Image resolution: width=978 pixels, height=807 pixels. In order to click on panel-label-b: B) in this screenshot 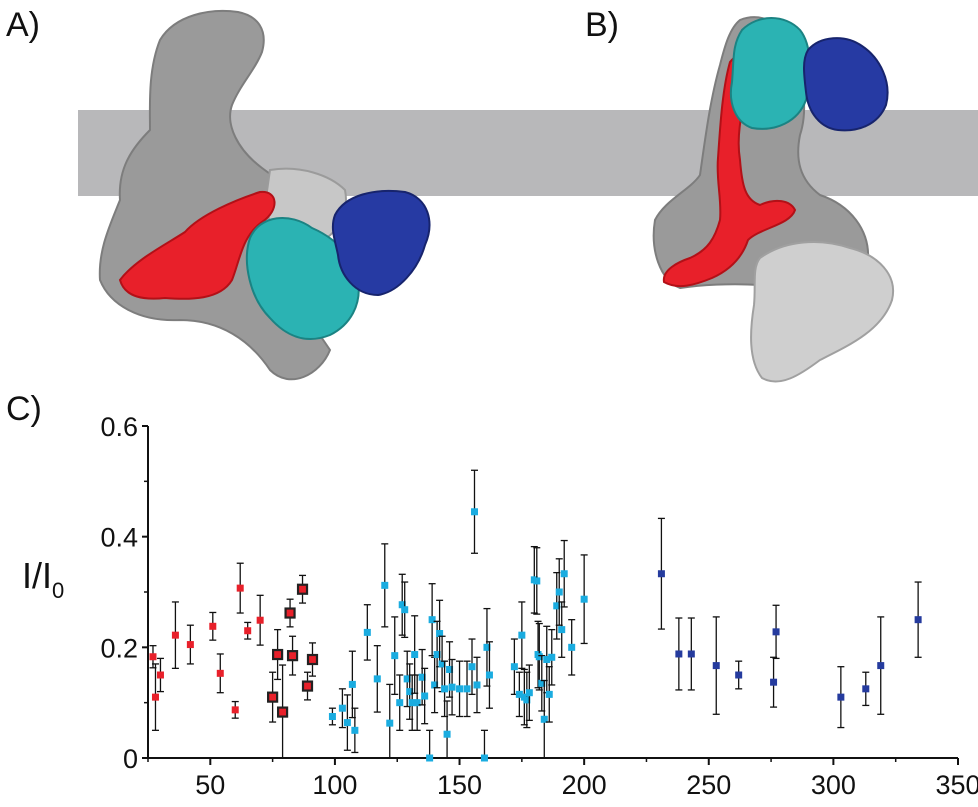, I will do `click(602, 25)`.